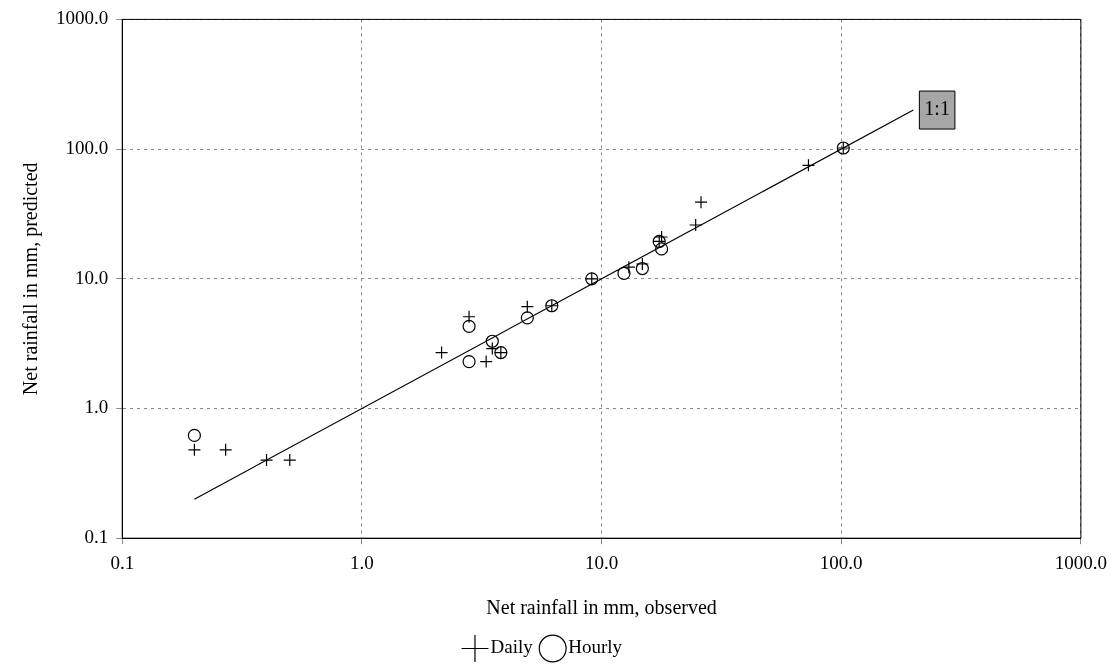 This screenshot has height=672, width=1115. What do you see at coordinates (92, 277) in the screenshot?
I see `y-tick-label: 10.0` at bounding box center [92, 277].